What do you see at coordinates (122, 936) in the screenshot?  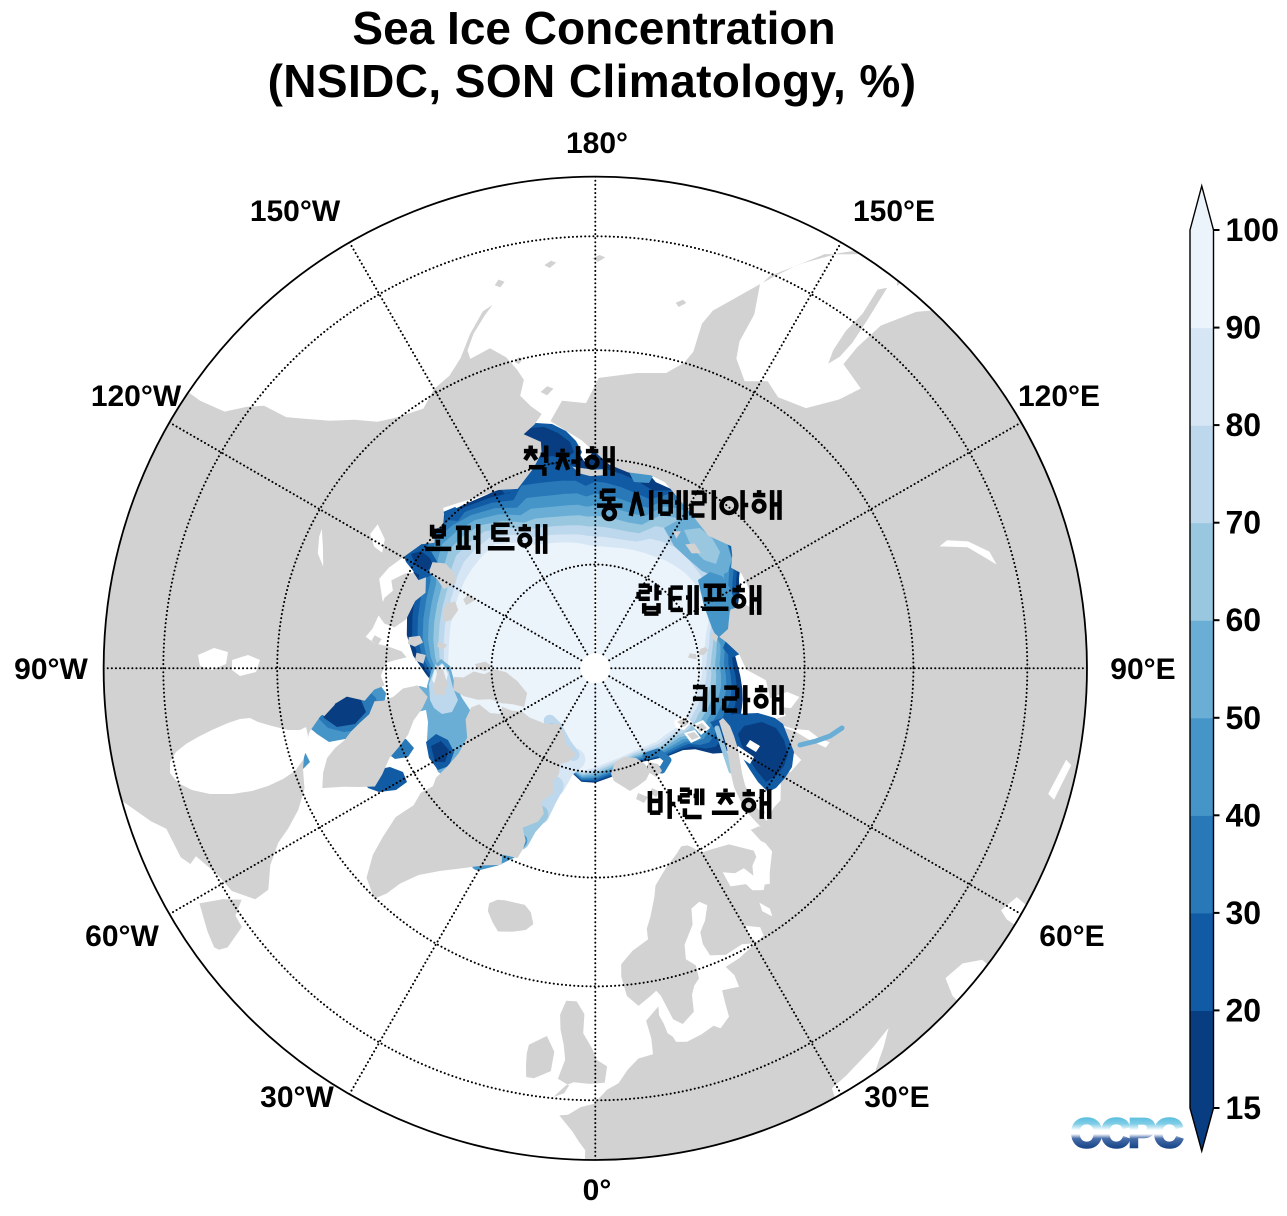 I see `svg-text: 60°W` at bounding box center [122, 936].